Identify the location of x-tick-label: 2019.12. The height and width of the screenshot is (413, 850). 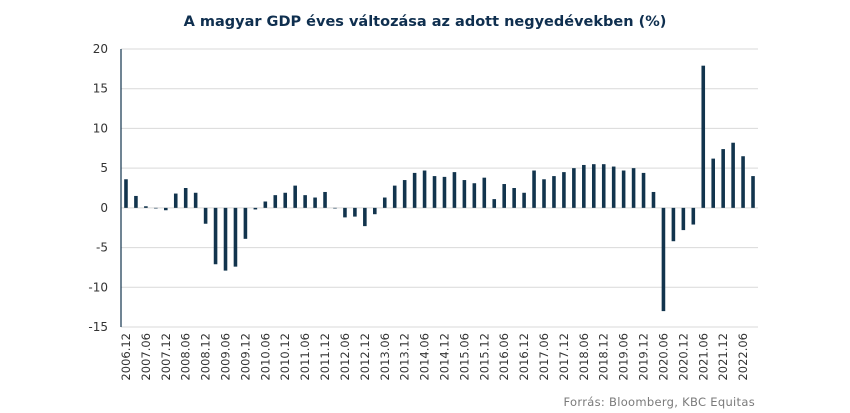
(644, 357).